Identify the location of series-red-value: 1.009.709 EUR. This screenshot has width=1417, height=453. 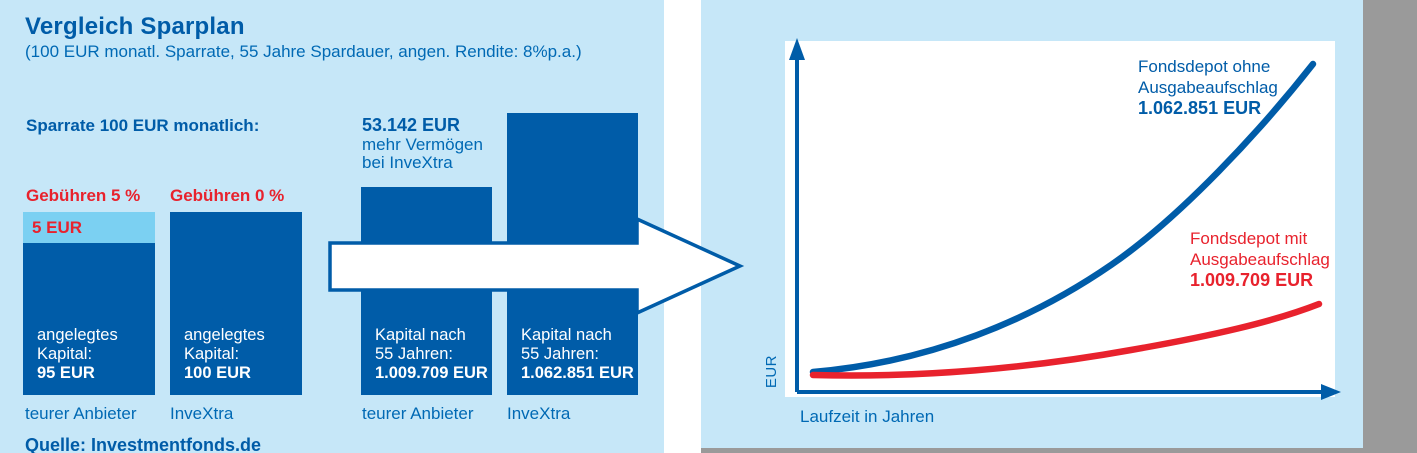
(1252, 280).